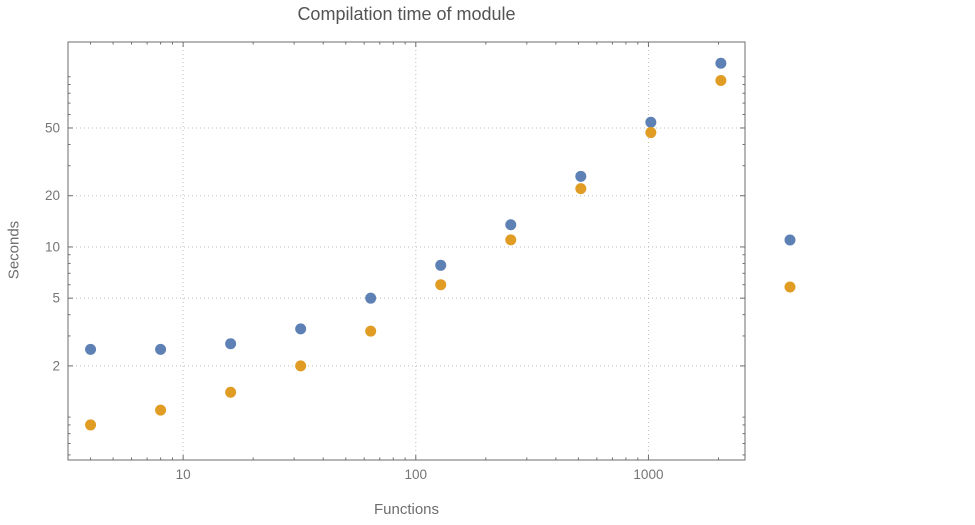  What do you see at coordinates (511, 240) in the screenshot?
I see `data-point-series-2-x256` at bounding box center [511, 240].